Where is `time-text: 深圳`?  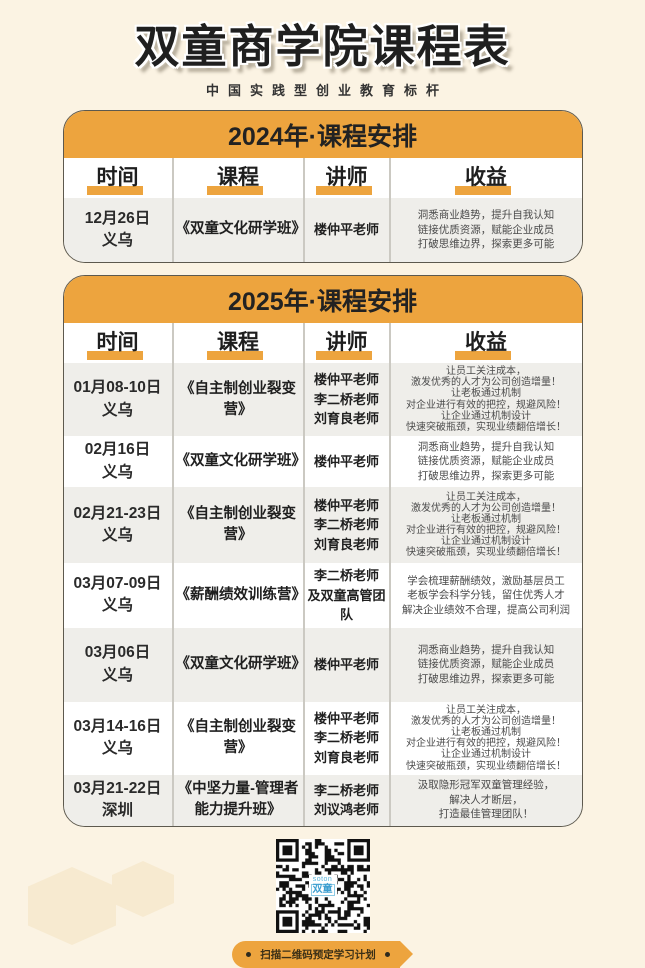
time-text: 深圳 is located at coordinates (117, 811).